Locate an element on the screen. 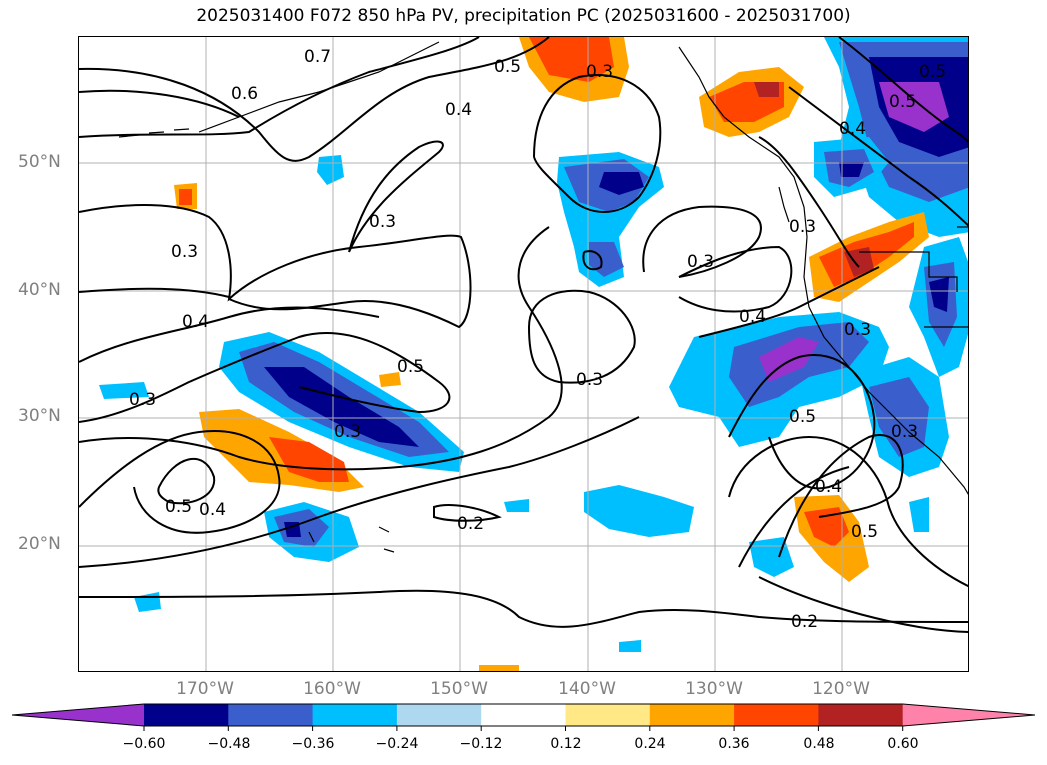  colorbar-extend-max is located at coordinates (968, 715).